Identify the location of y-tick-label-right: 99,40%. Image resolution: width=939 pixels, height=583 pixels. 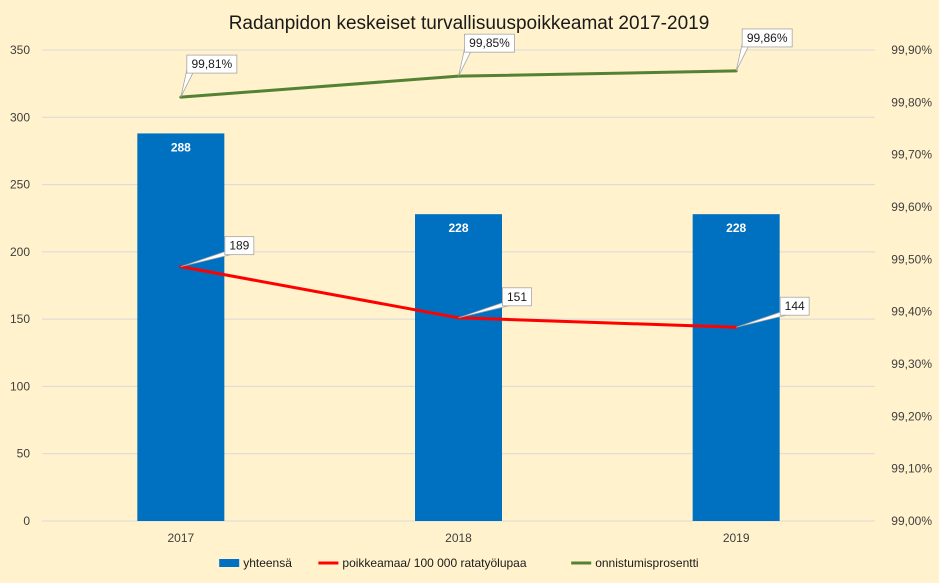
(911, 312).